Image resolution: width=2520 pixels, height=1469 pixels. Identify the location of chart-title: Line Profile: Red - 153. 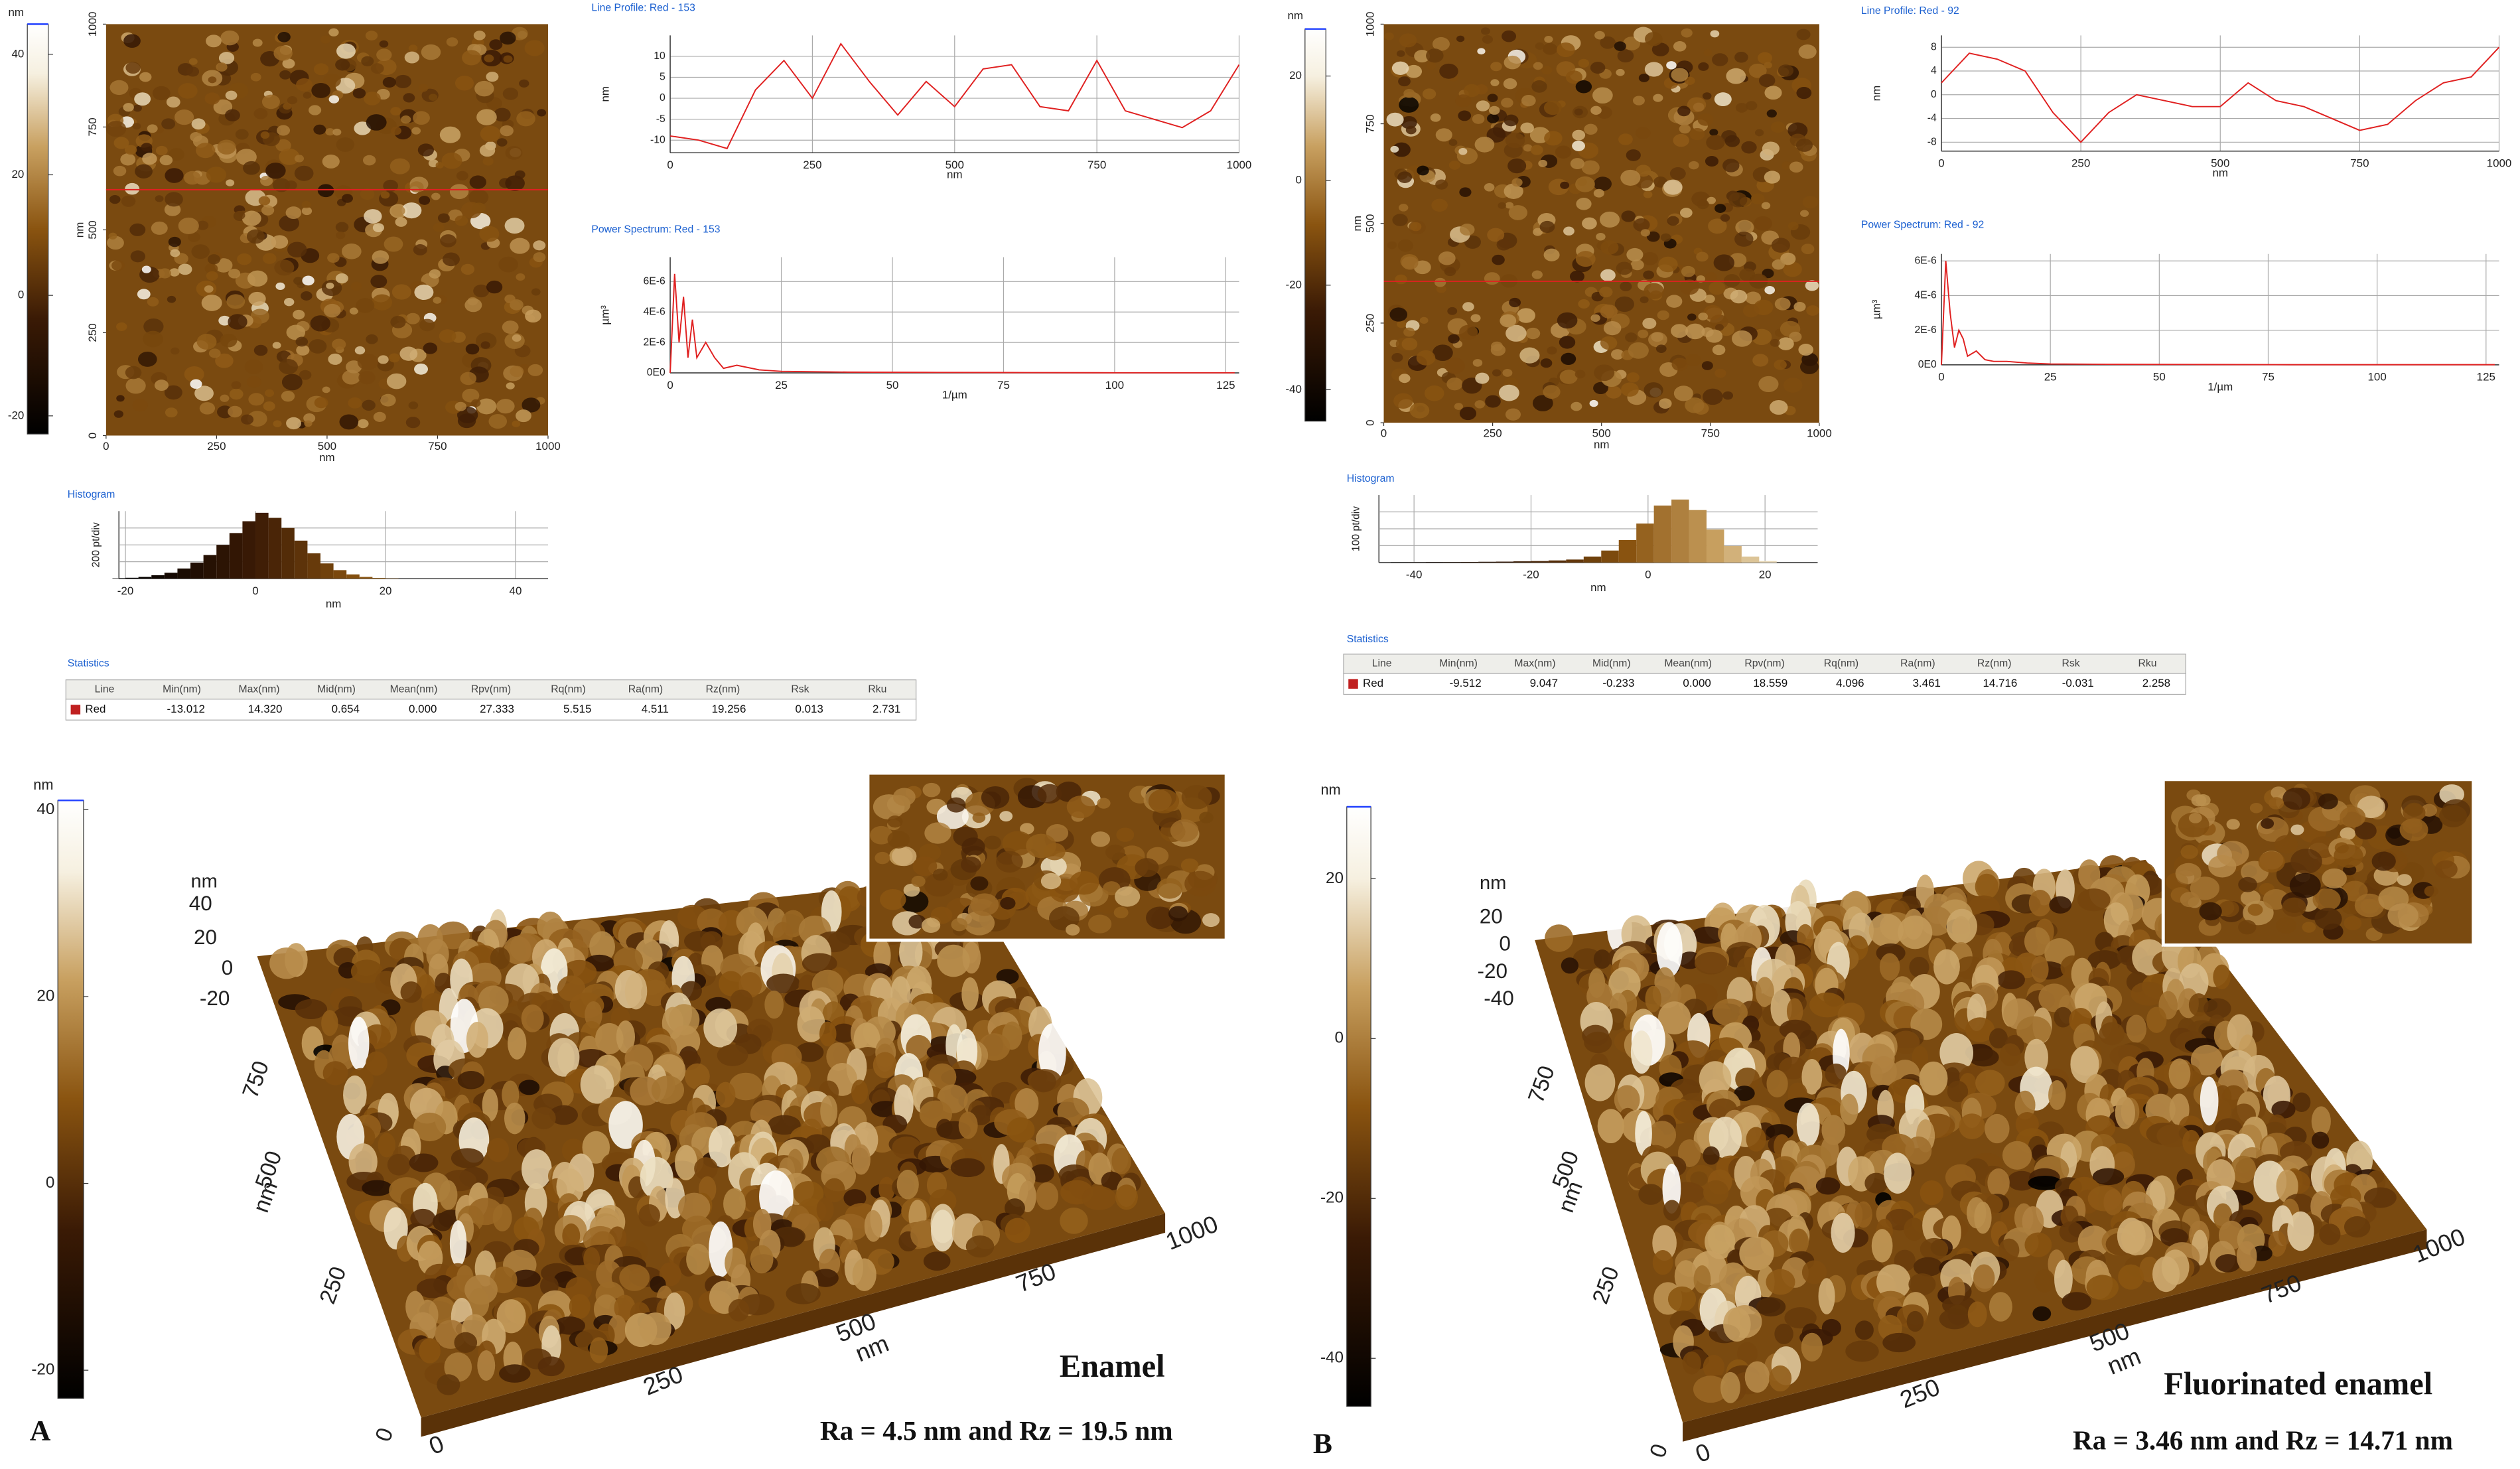
(643, 7).